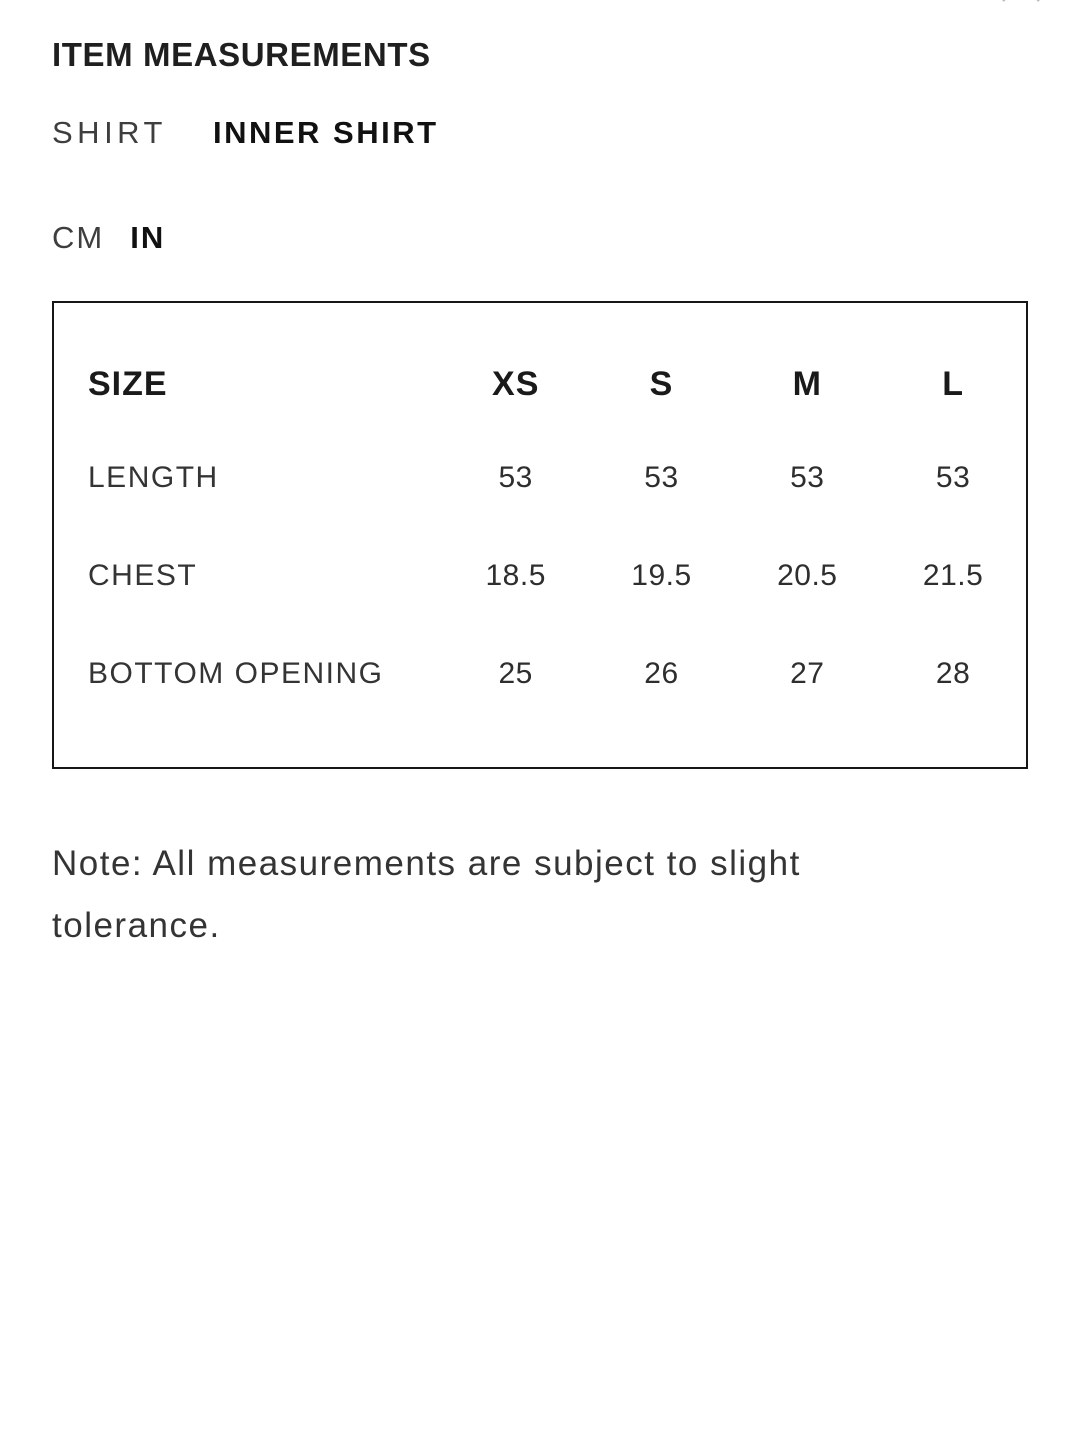  I want to click on table-row-bottom-opening: BOTTOM OPENING 25 26 27 28, so click(540, 674).